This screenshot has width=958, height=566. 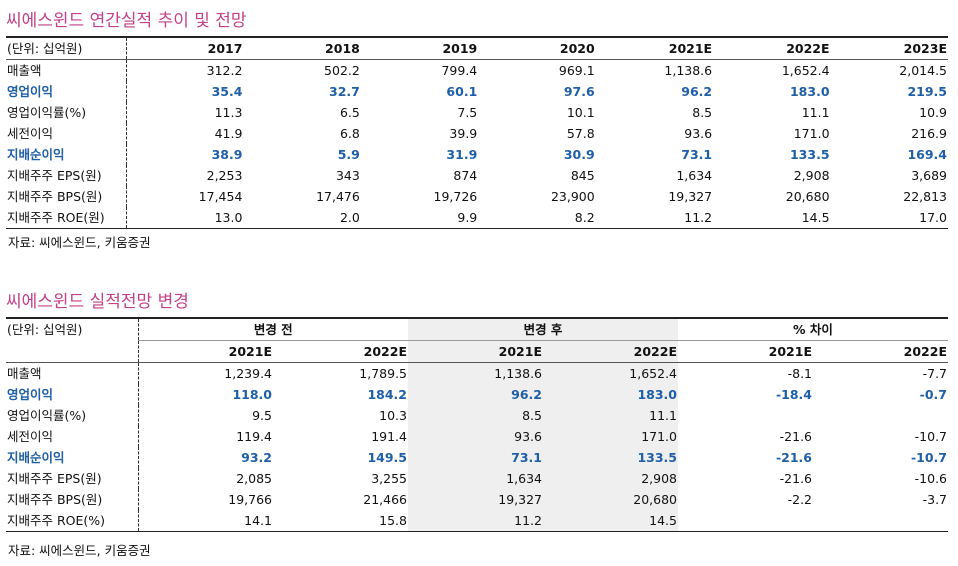 What do you see at coordinates (342, 48) in the screenshot?
I see `col-header: 2018` at bounding box center [342, 48].